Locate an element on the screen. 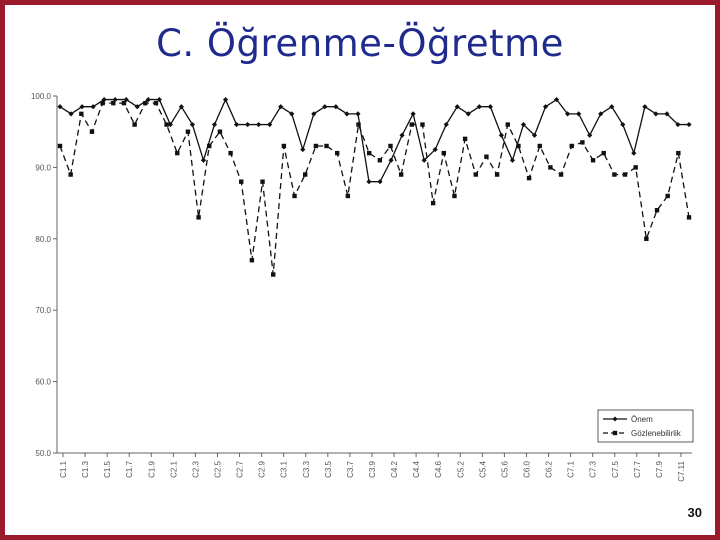 Image resolution: width=720 pixels, height=540 pixels. x-tick-label: C3.5 is located at coordinates (328, 468).